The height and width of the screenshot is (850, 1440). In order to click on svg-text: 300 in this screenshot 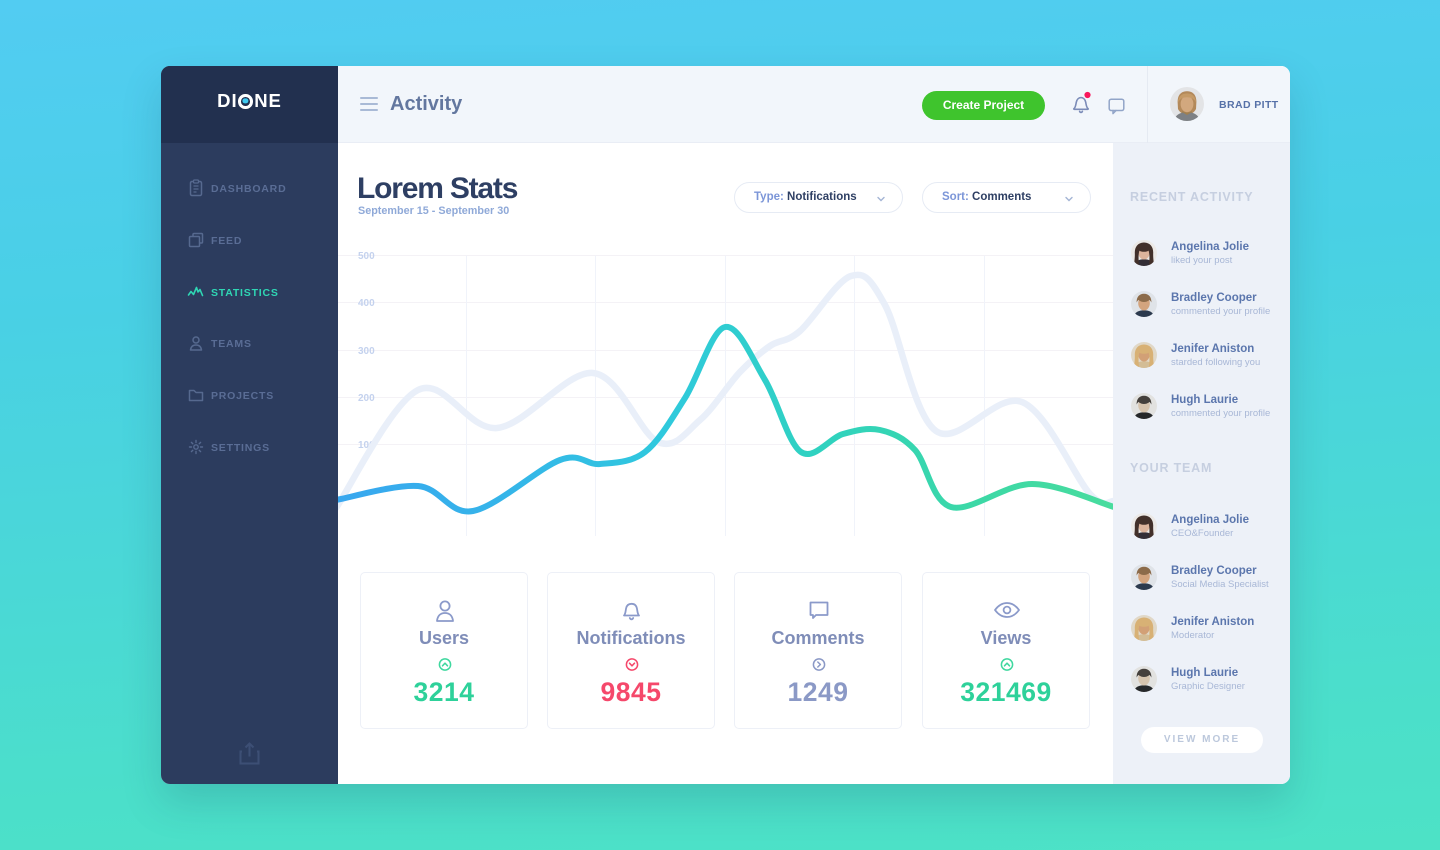, I will do `click(366, 351)`.